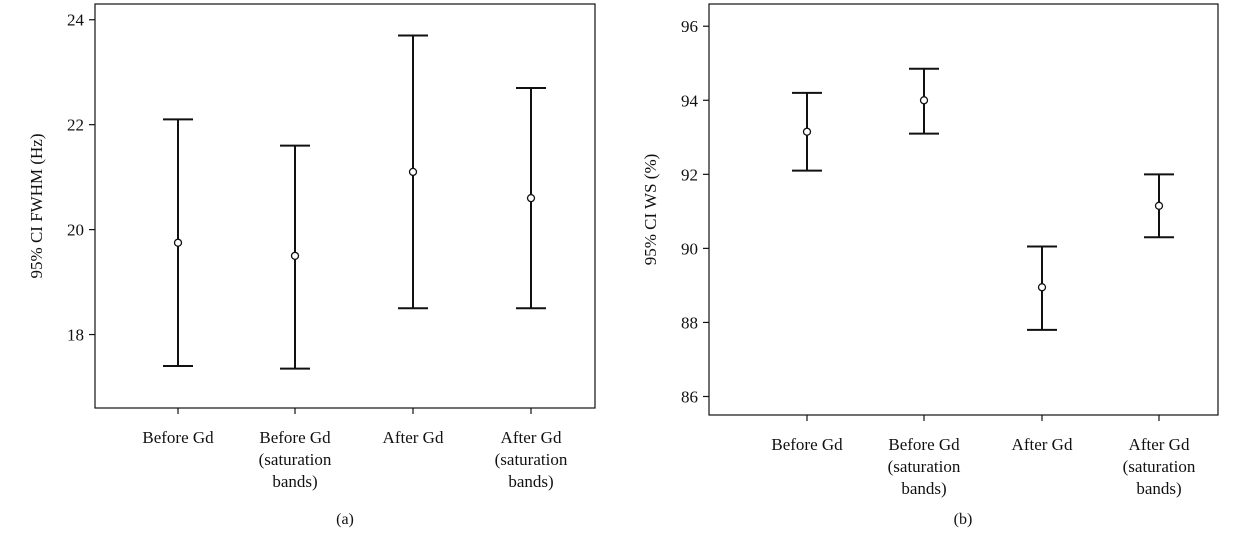 This screenshot has width=1243, height=544. What do you see at coordinates (689, 26) in the screenshot?
I see `y-tick-label: 96` at bounding box center [689, 26].